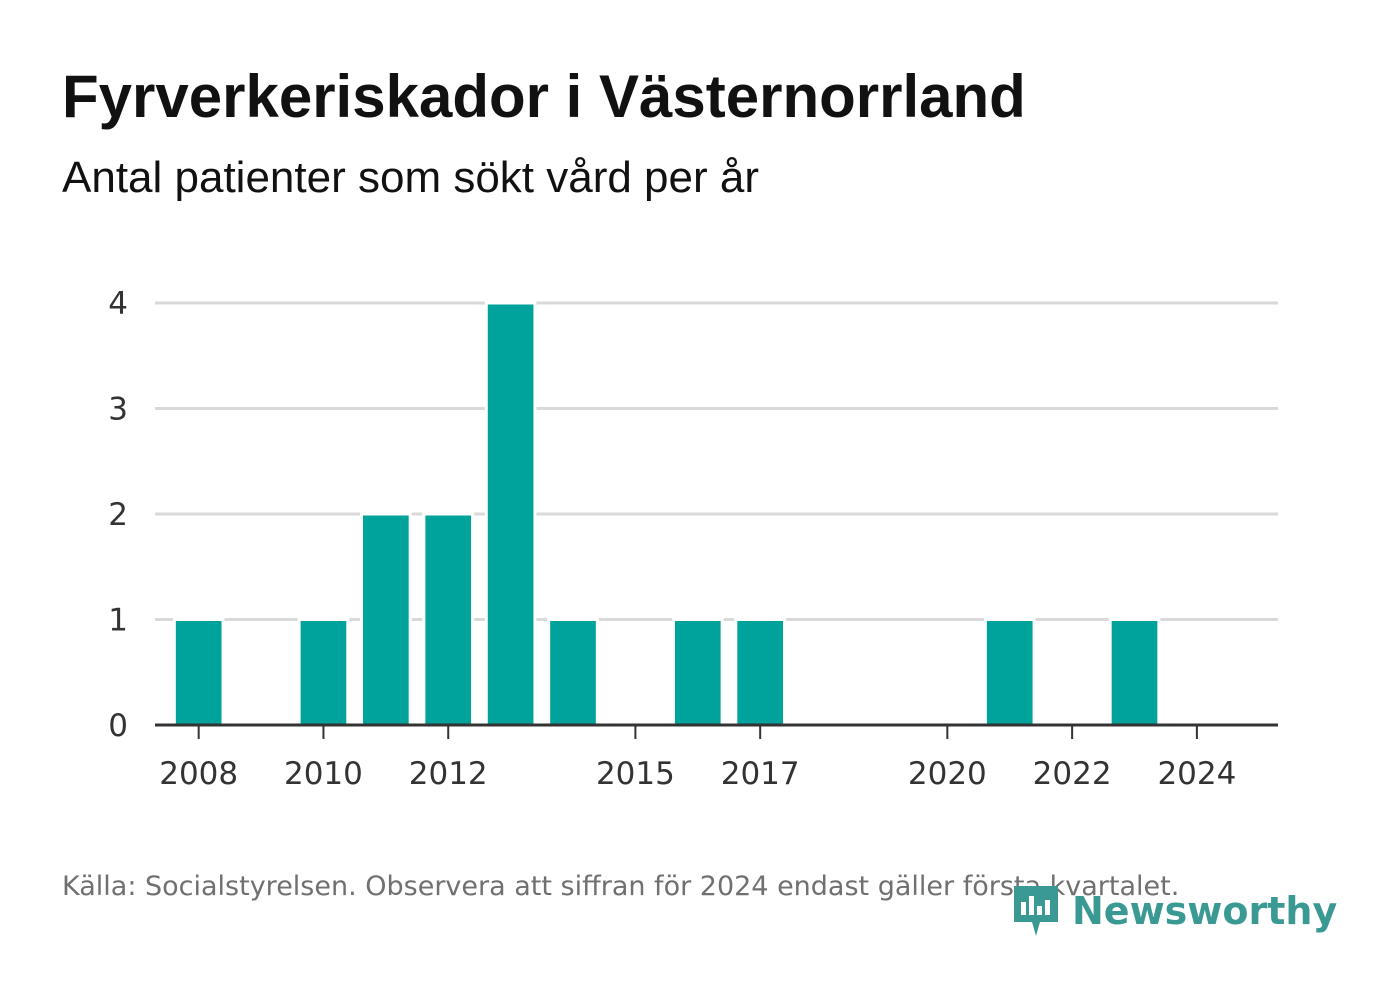  What do you see at coordinates (386, 619) in the screenshot?
I see `bar-2011` at bounding box center [386, 619].